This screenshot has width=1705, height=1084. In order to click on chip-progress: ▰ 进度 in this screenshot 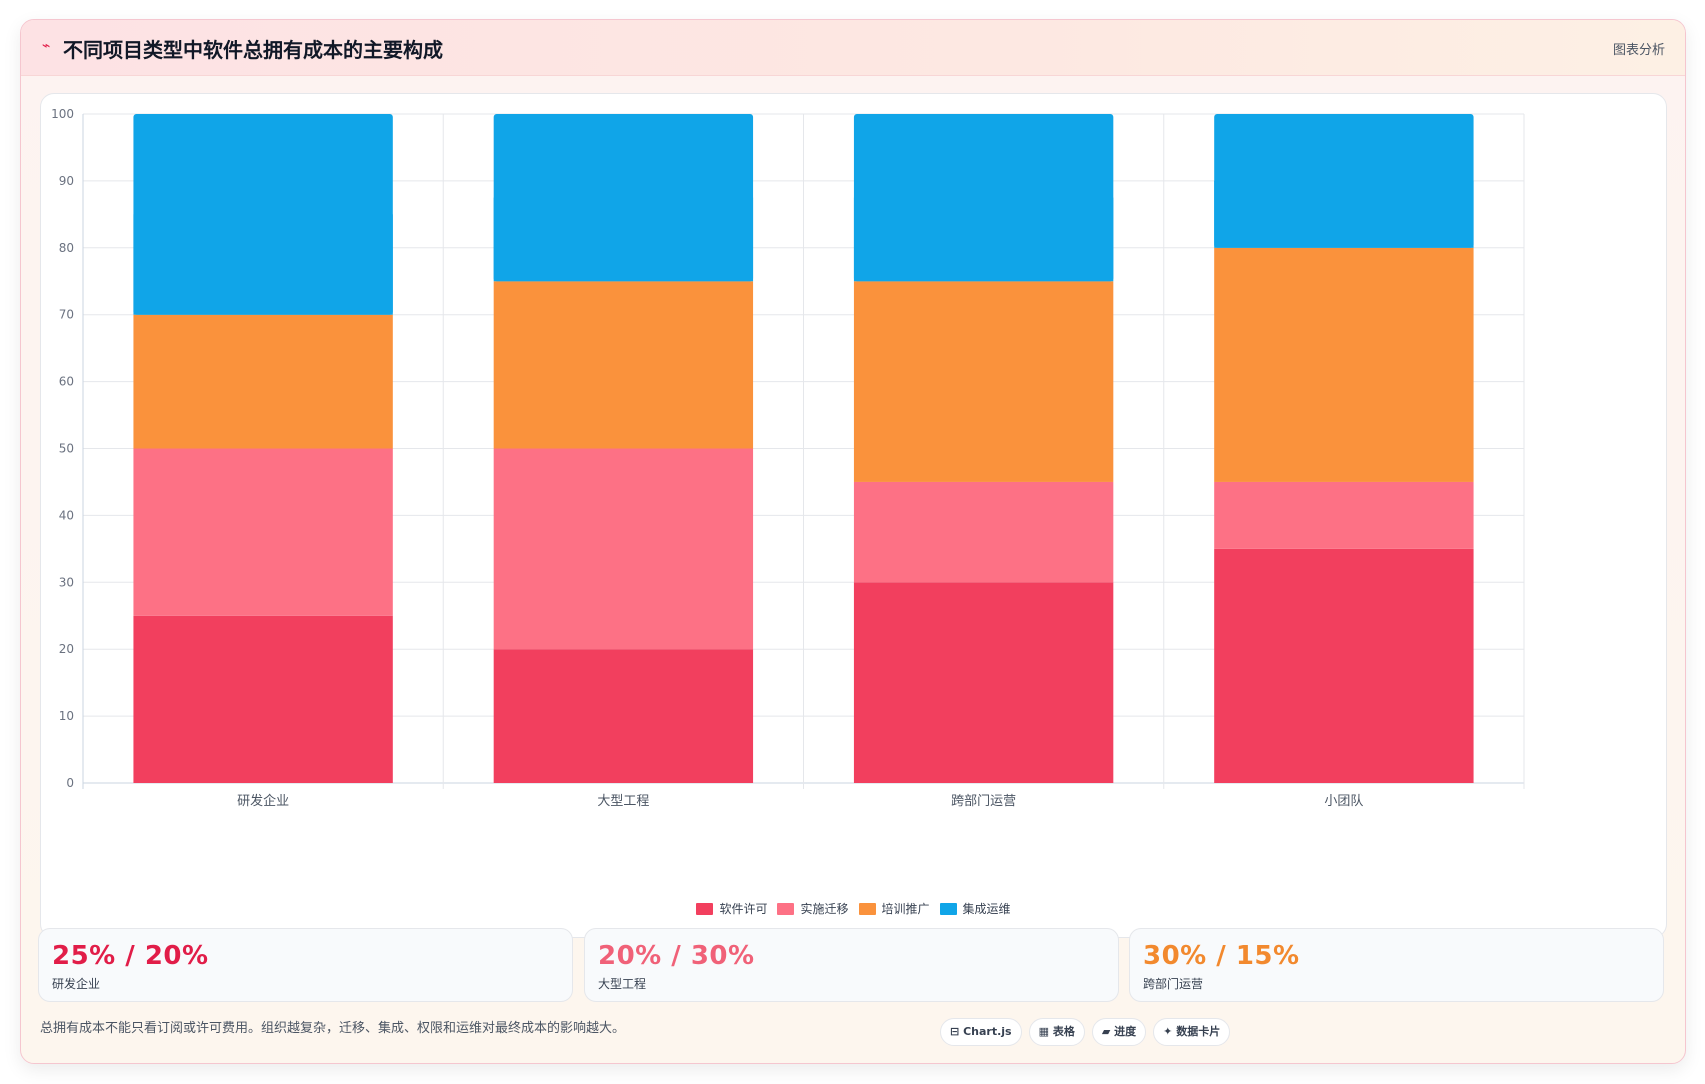, I will do `click(1119, 1032)`.